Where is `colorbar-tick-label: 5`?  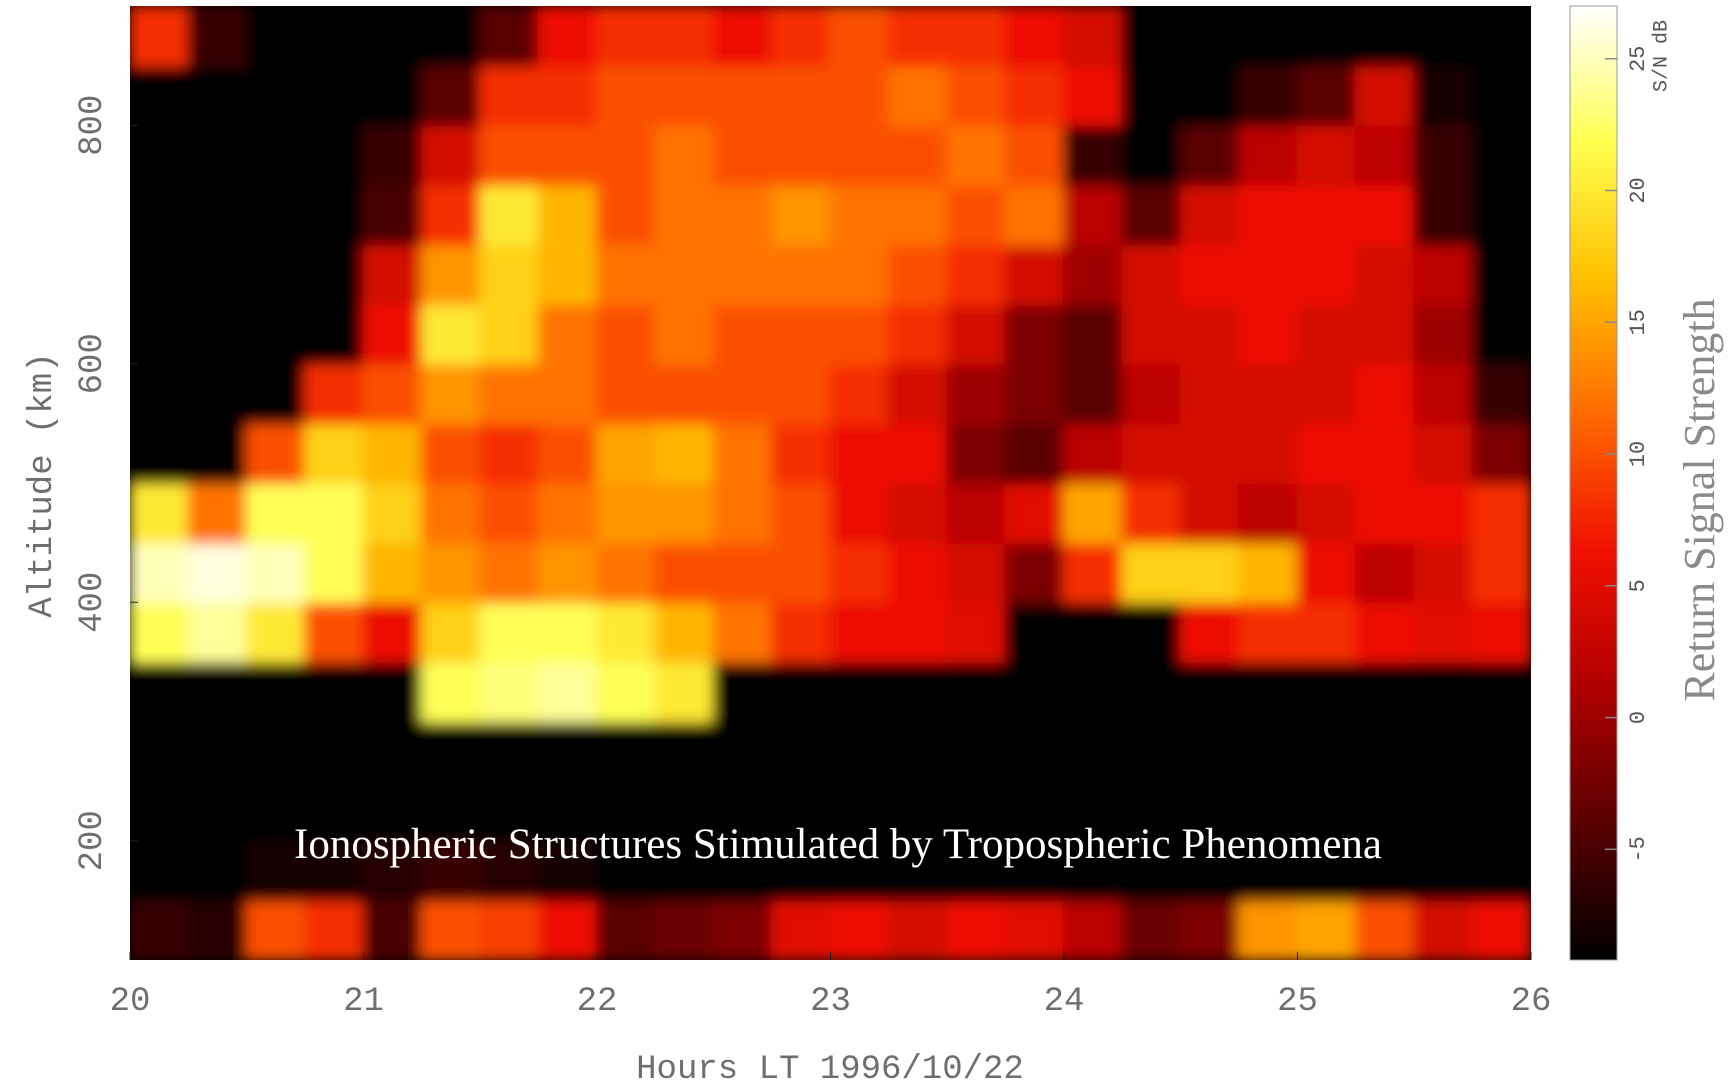 colorbar-tick-label: 5 is located at coordinates (1638, 585).